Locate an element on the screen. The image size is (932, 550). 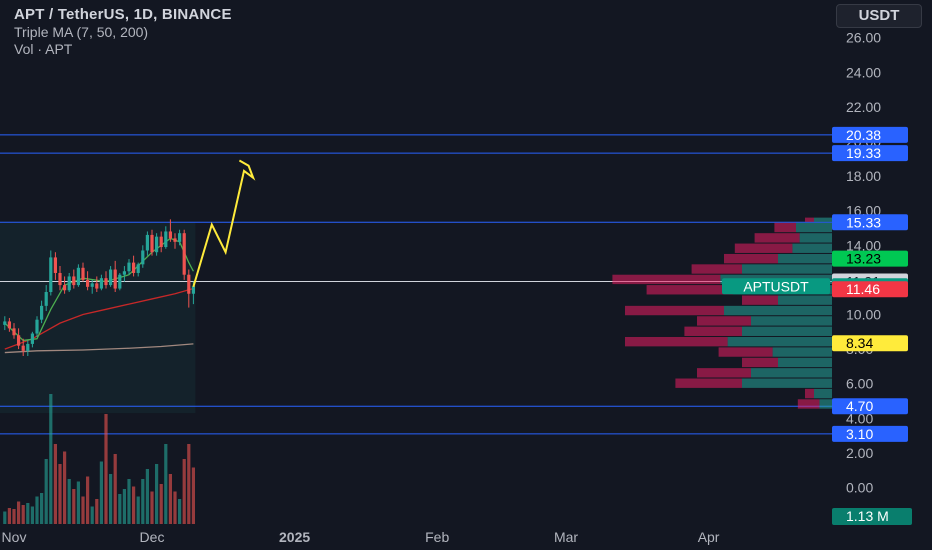
y-tick-label: 14.00 is located at coordinates (863, 245).